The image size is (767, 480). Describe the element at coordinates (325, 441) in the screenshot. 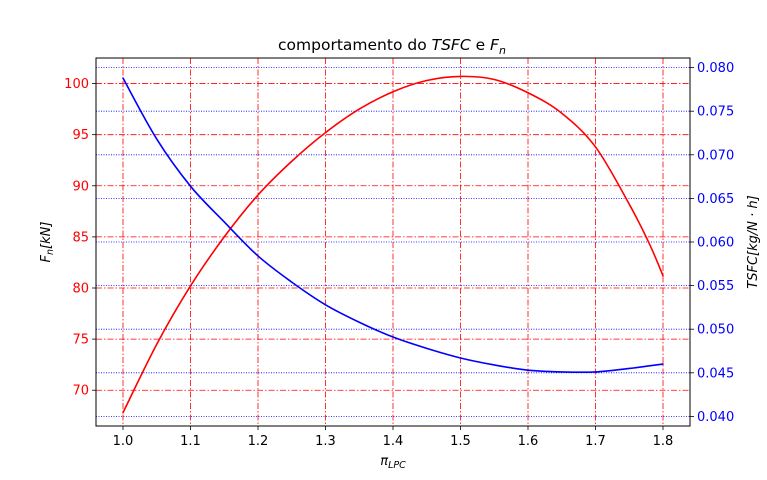

I see `x-tick-label: 1.3` at that location.